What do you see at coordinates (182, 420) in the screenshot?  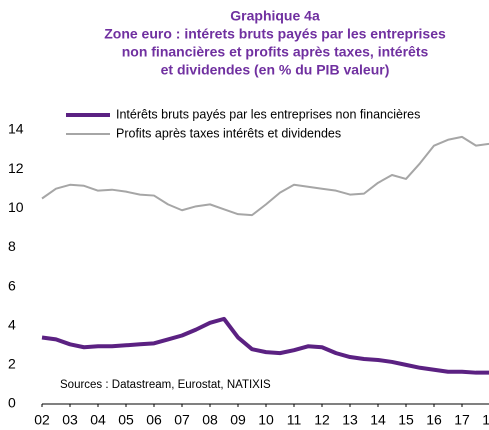 I see `x-tick-label: 07` at bounding box center [182, 420].